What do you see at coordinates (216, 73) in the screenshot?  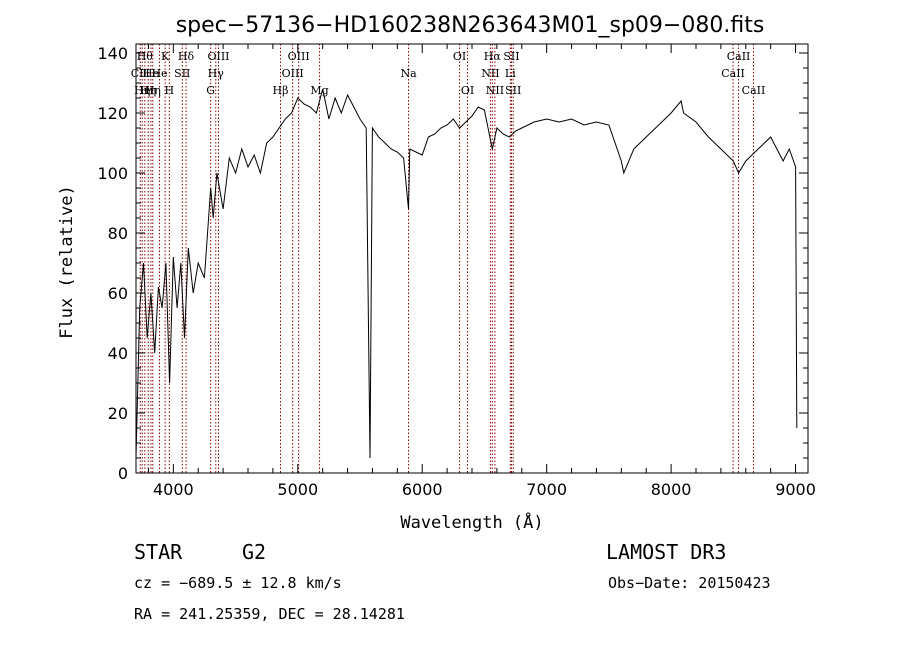 I see `line-label-12: Hγ` at bounding box center [216, 73].